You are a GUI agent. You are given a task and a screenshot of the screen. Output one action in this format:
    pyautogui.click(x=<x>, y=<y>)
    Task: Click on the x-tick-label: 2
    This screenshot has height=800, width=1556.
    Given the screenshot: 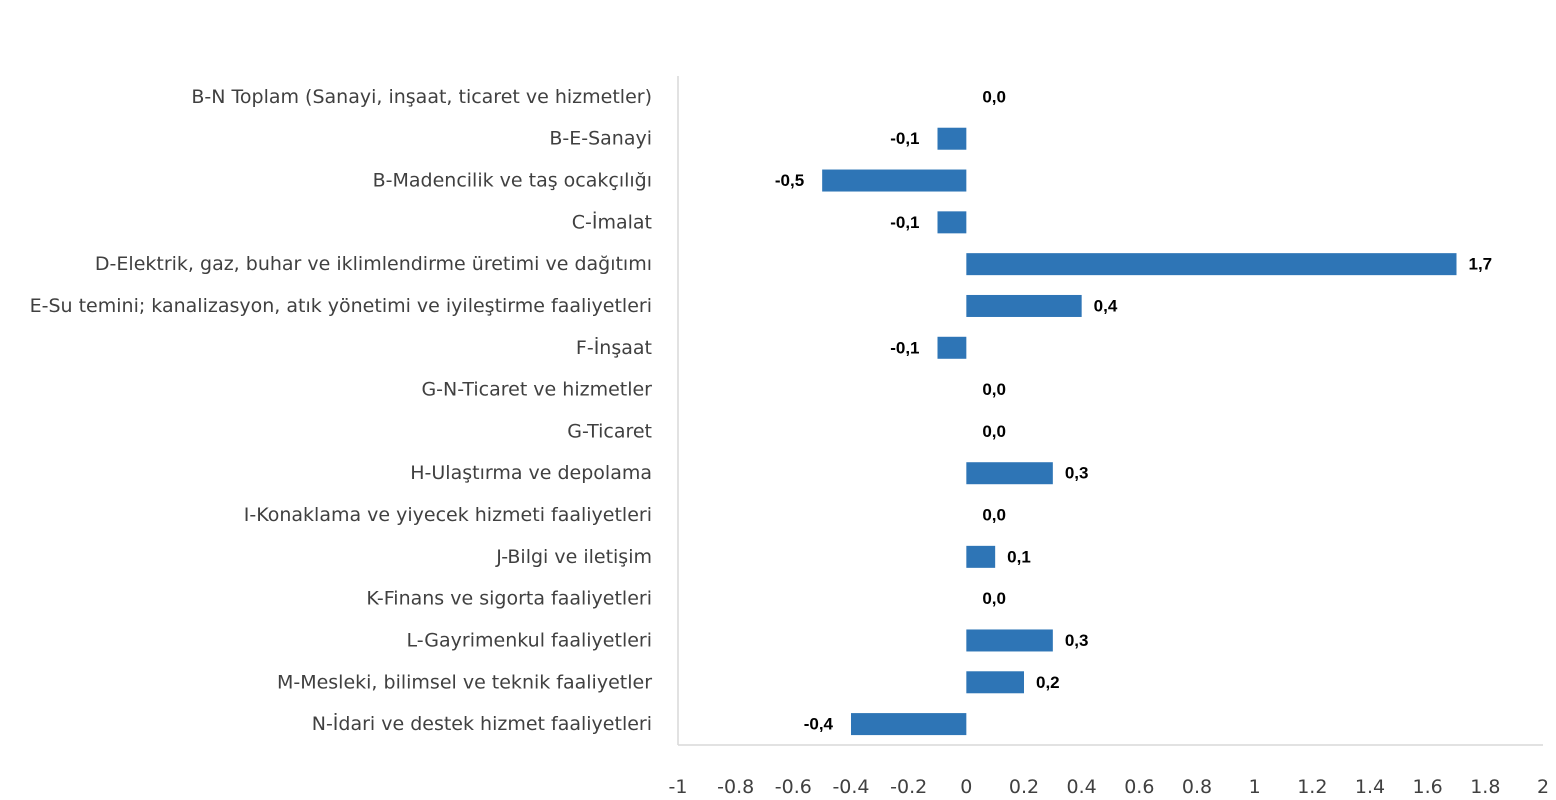 What is the action you would take?
    pyautogui.click(x=1543, y=787)
    